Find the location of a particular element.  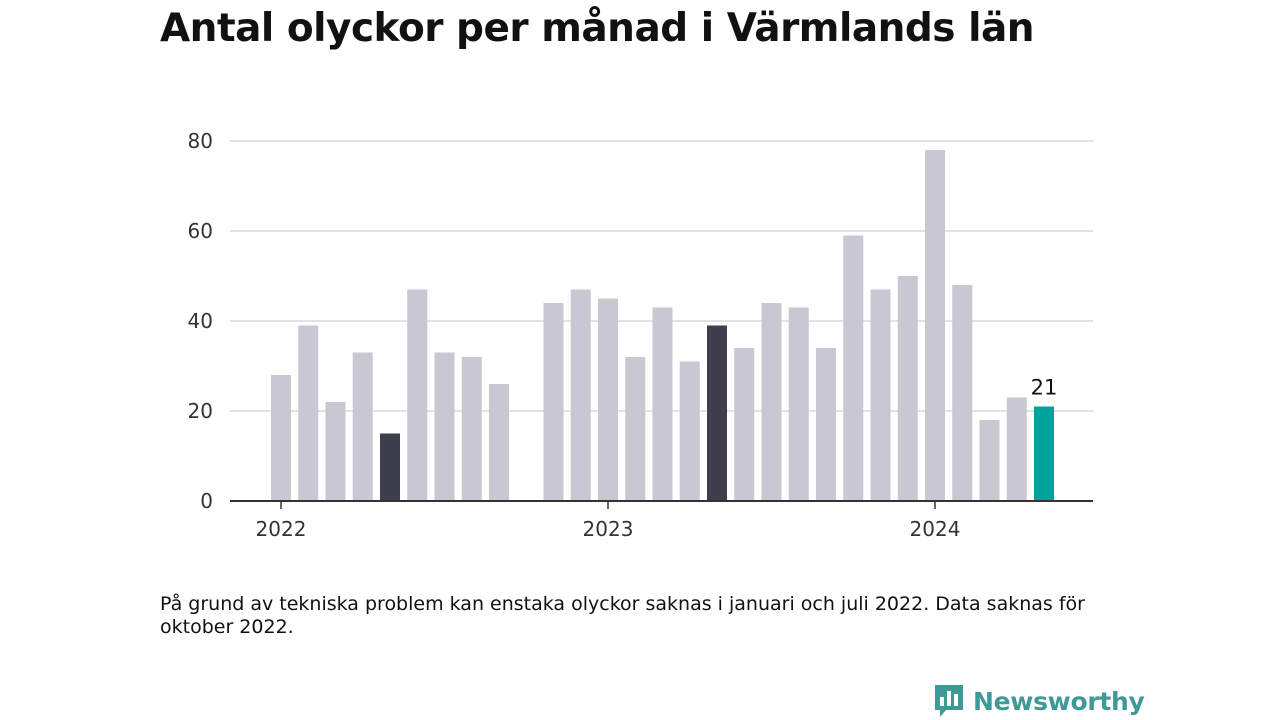

y-tick-label: 0 is located at coordinates (206, 501).